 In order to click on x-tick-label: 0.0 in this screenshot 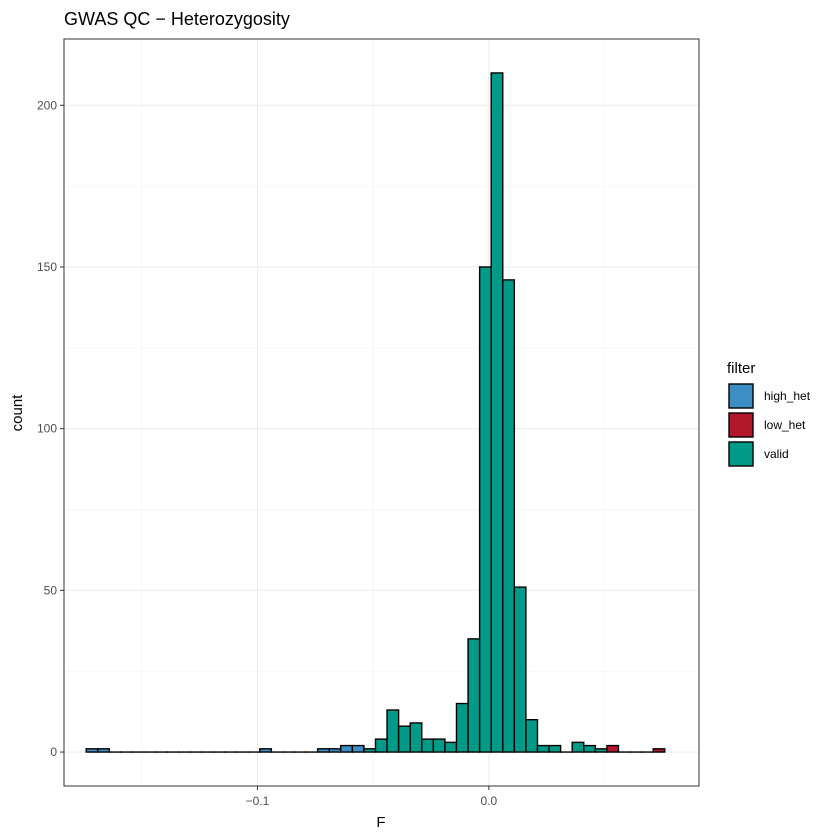, I will do `click(489, 801)`.